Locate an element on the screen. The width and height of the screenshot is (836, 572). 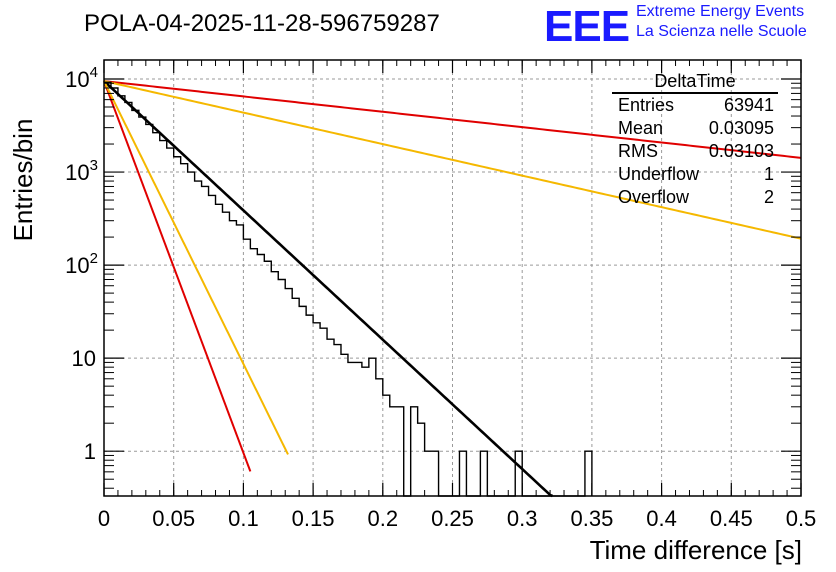
eee-logo: EEE is located at coordinates (587, 26).